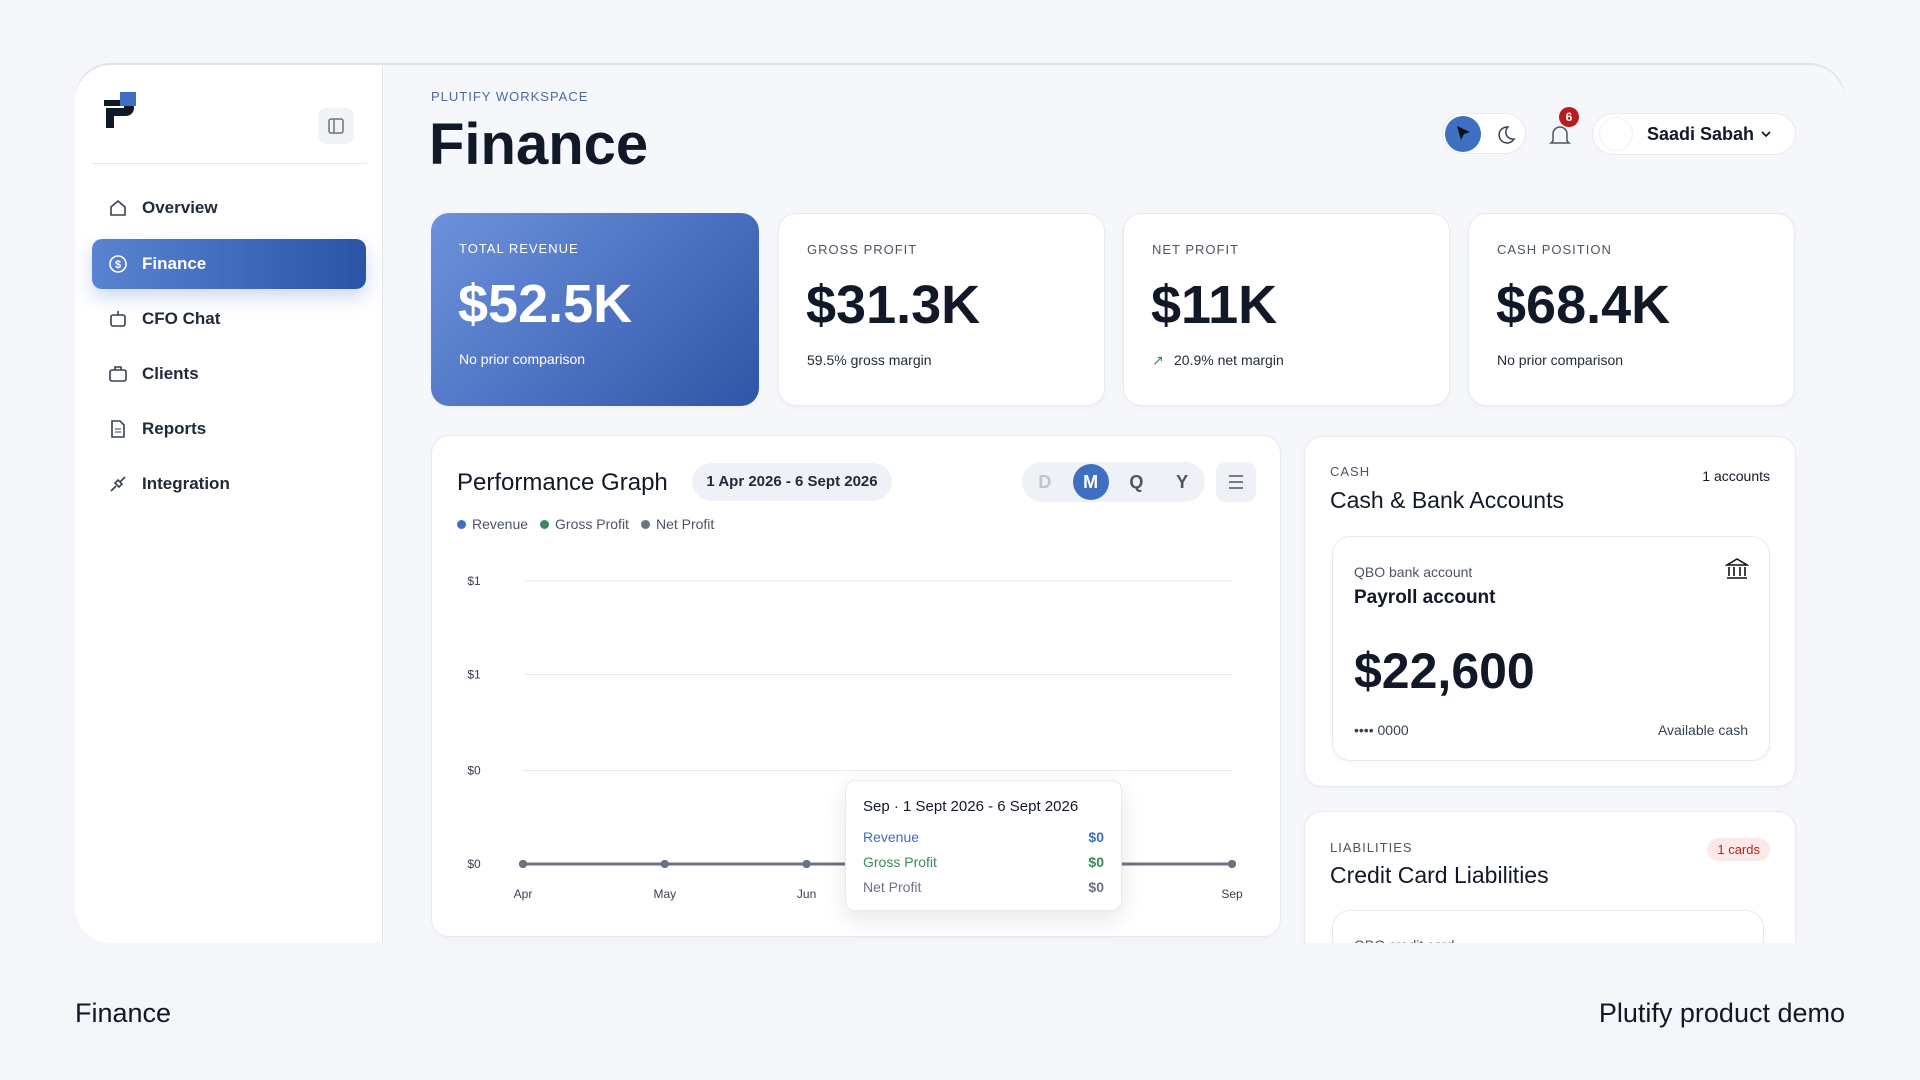 Image resolution: width=1920 pixels, height=1080 pixels. I want to click on x-tick-label: Apr, so click(523, 894).